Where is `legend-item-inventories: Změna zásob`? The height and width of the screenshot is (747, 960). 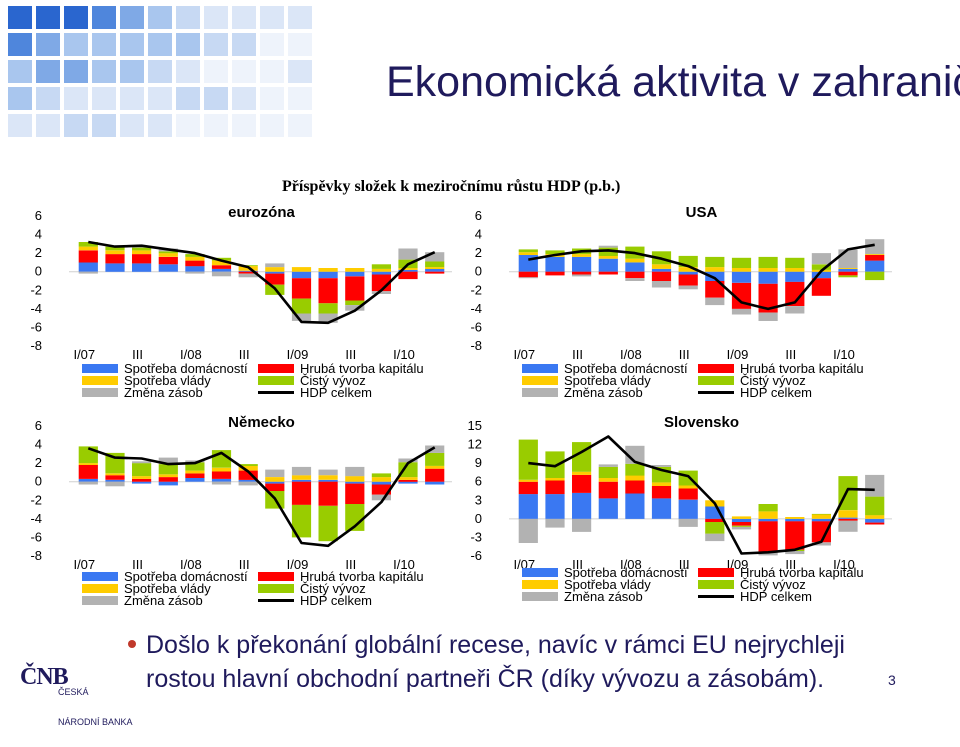 legend-item-inventories: Změna zásob is located at coordinates (582, 392).